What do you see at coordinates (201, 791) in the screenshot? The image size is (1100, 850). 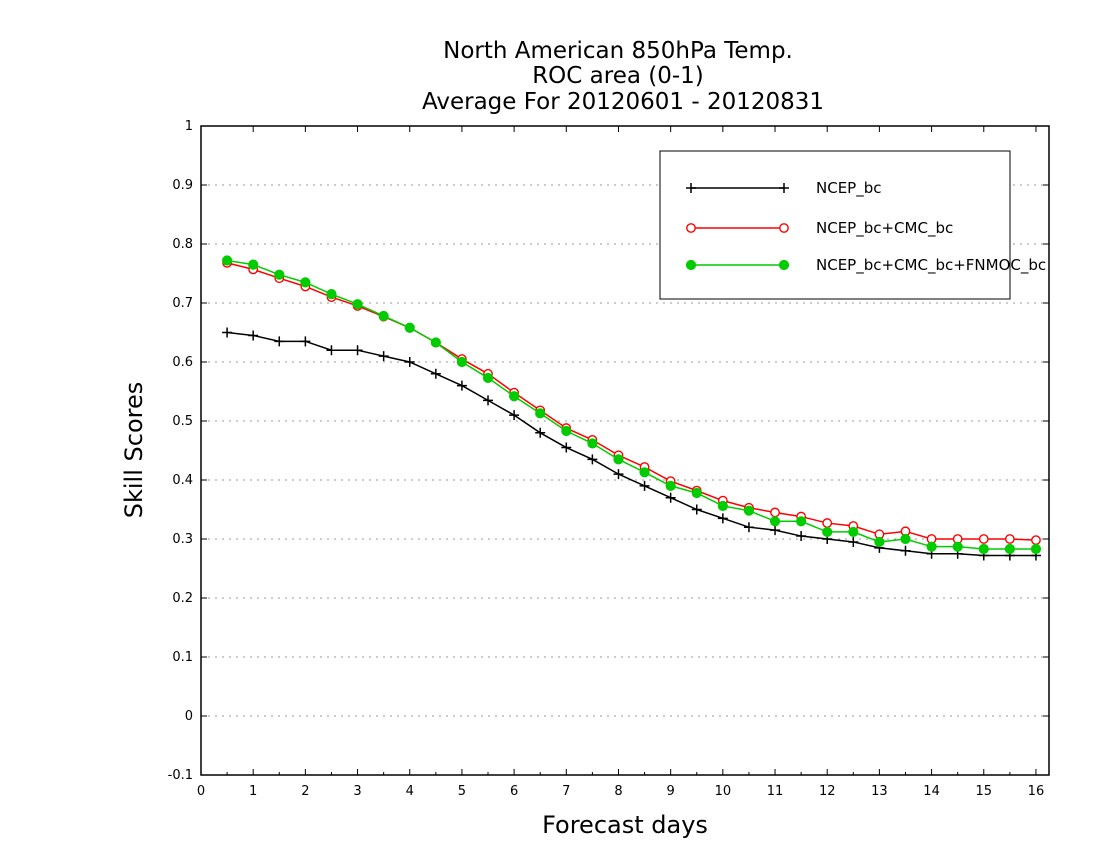 I see `x-tick-label: 0` at bounding box center [201, 791].